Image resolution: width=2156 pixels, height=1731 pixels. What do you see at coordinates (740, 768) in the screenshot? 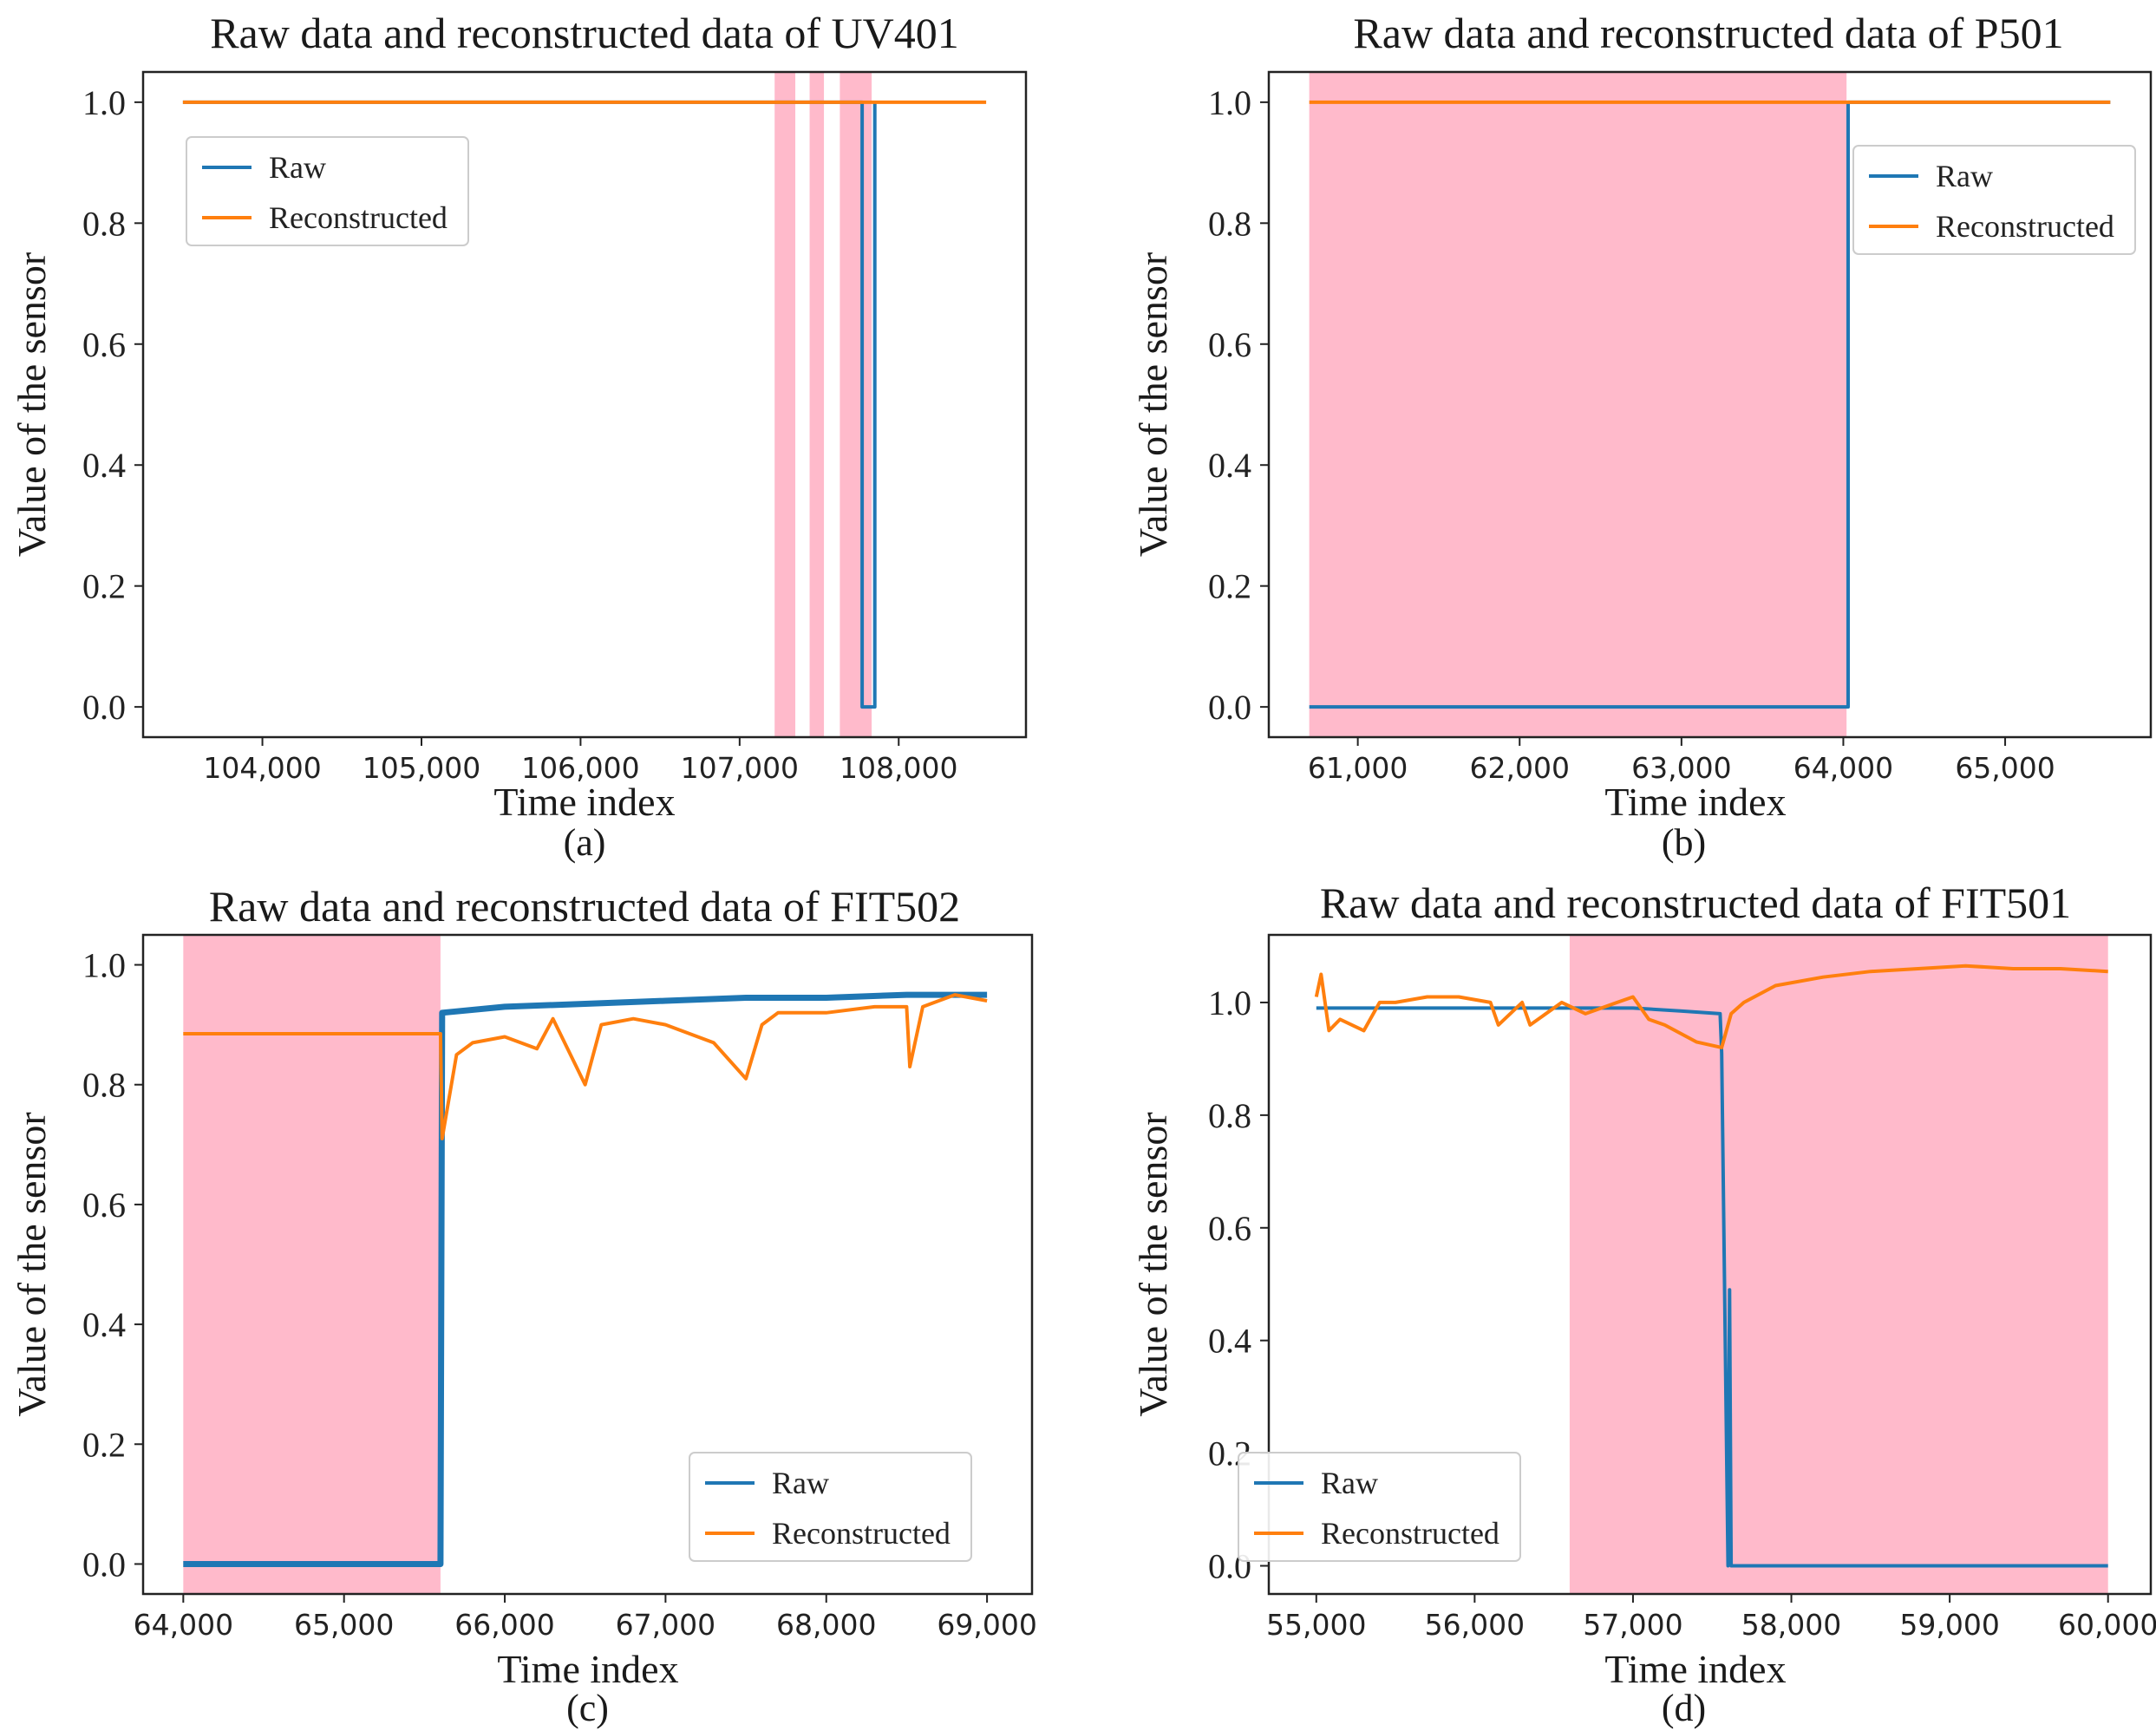
I see `x-tick-label: 107,000` at bounding box center [740, 768].